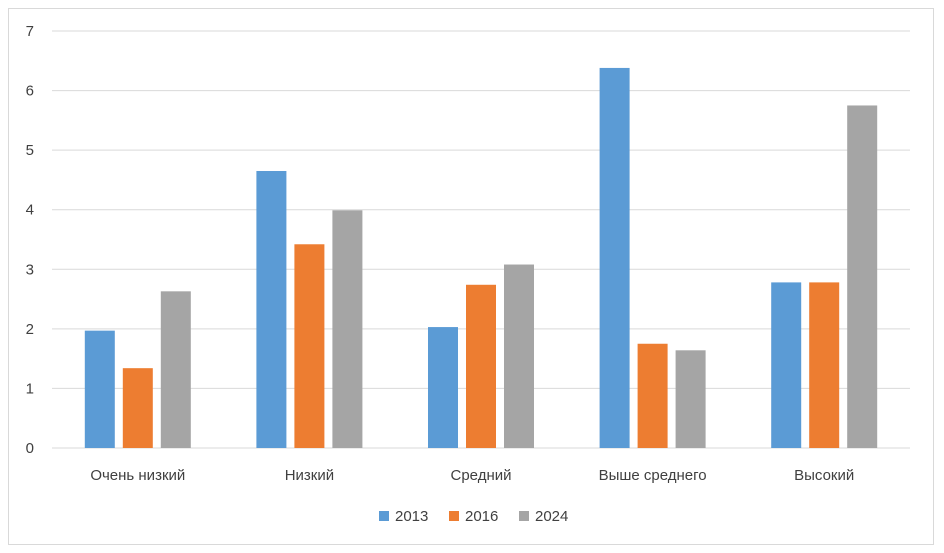 The image size is (944, 553). I want to click on legend-label-2016: 2016, so click(481, 516).